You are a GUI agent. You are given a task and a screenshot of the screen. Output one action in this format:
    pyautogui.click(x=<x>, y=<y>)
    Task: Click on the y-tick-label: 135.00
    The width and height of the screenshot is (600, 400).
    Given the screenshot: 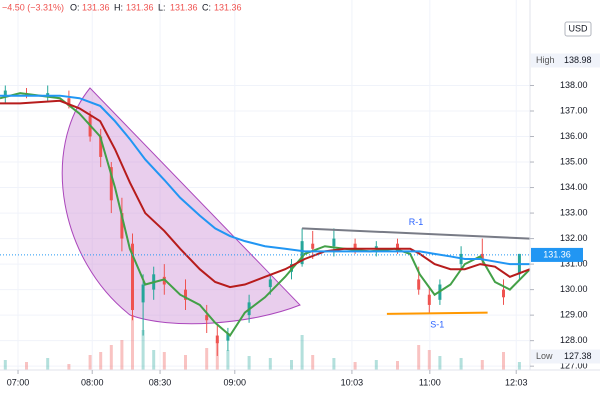 What is the action you would take?
    pyautogui.click(x=574, y=161)
    